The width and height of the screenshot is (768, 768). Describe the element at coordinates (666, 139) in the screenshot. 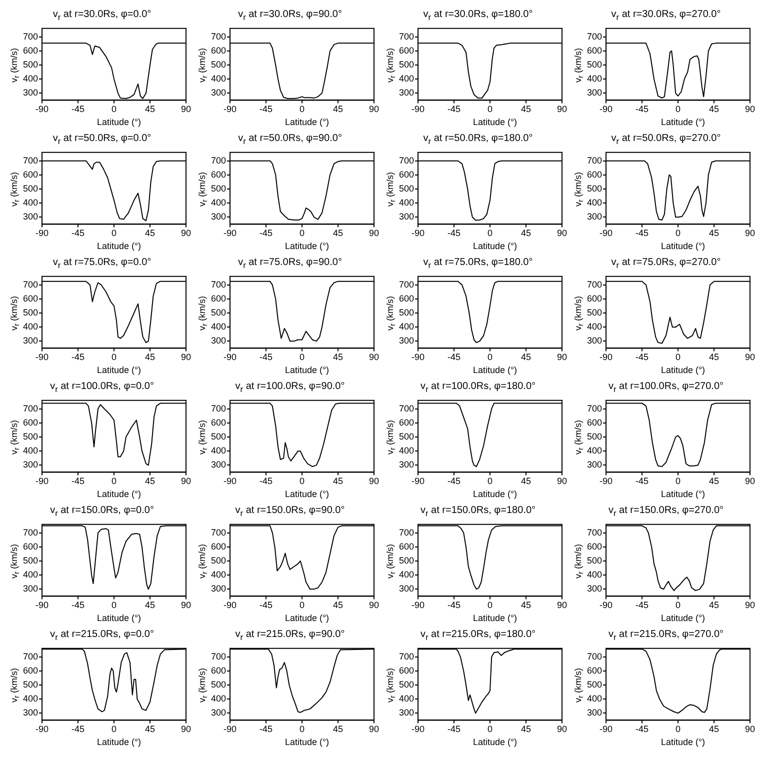

I see `chart-title: v$_{r}$ at r=50.0Rs, φ=270.0°` at that location.